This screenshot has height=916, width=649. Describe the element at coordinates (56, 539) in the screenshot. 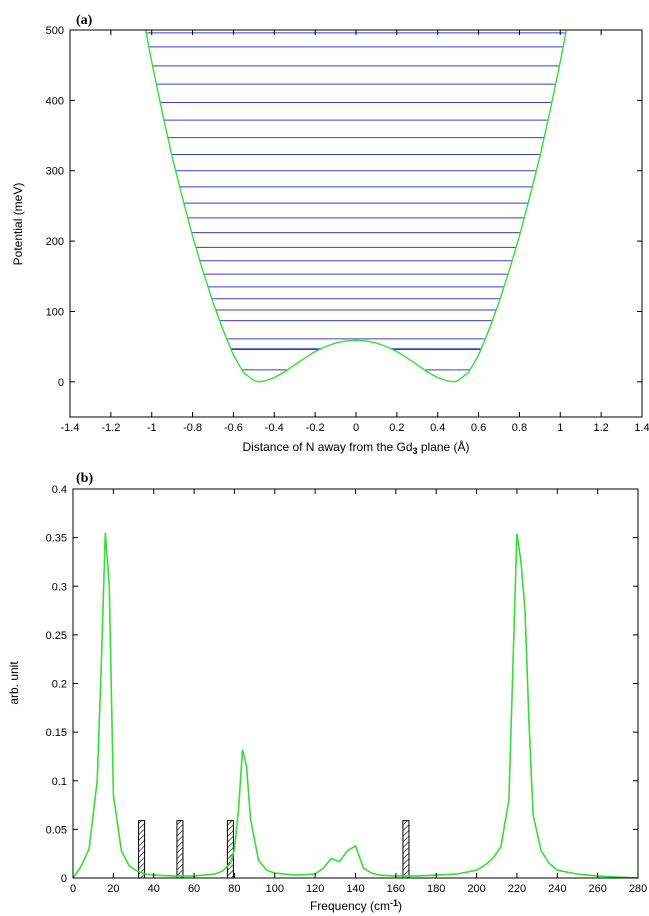

I see `panel-b-y-tick-label: 0.35` at that location.